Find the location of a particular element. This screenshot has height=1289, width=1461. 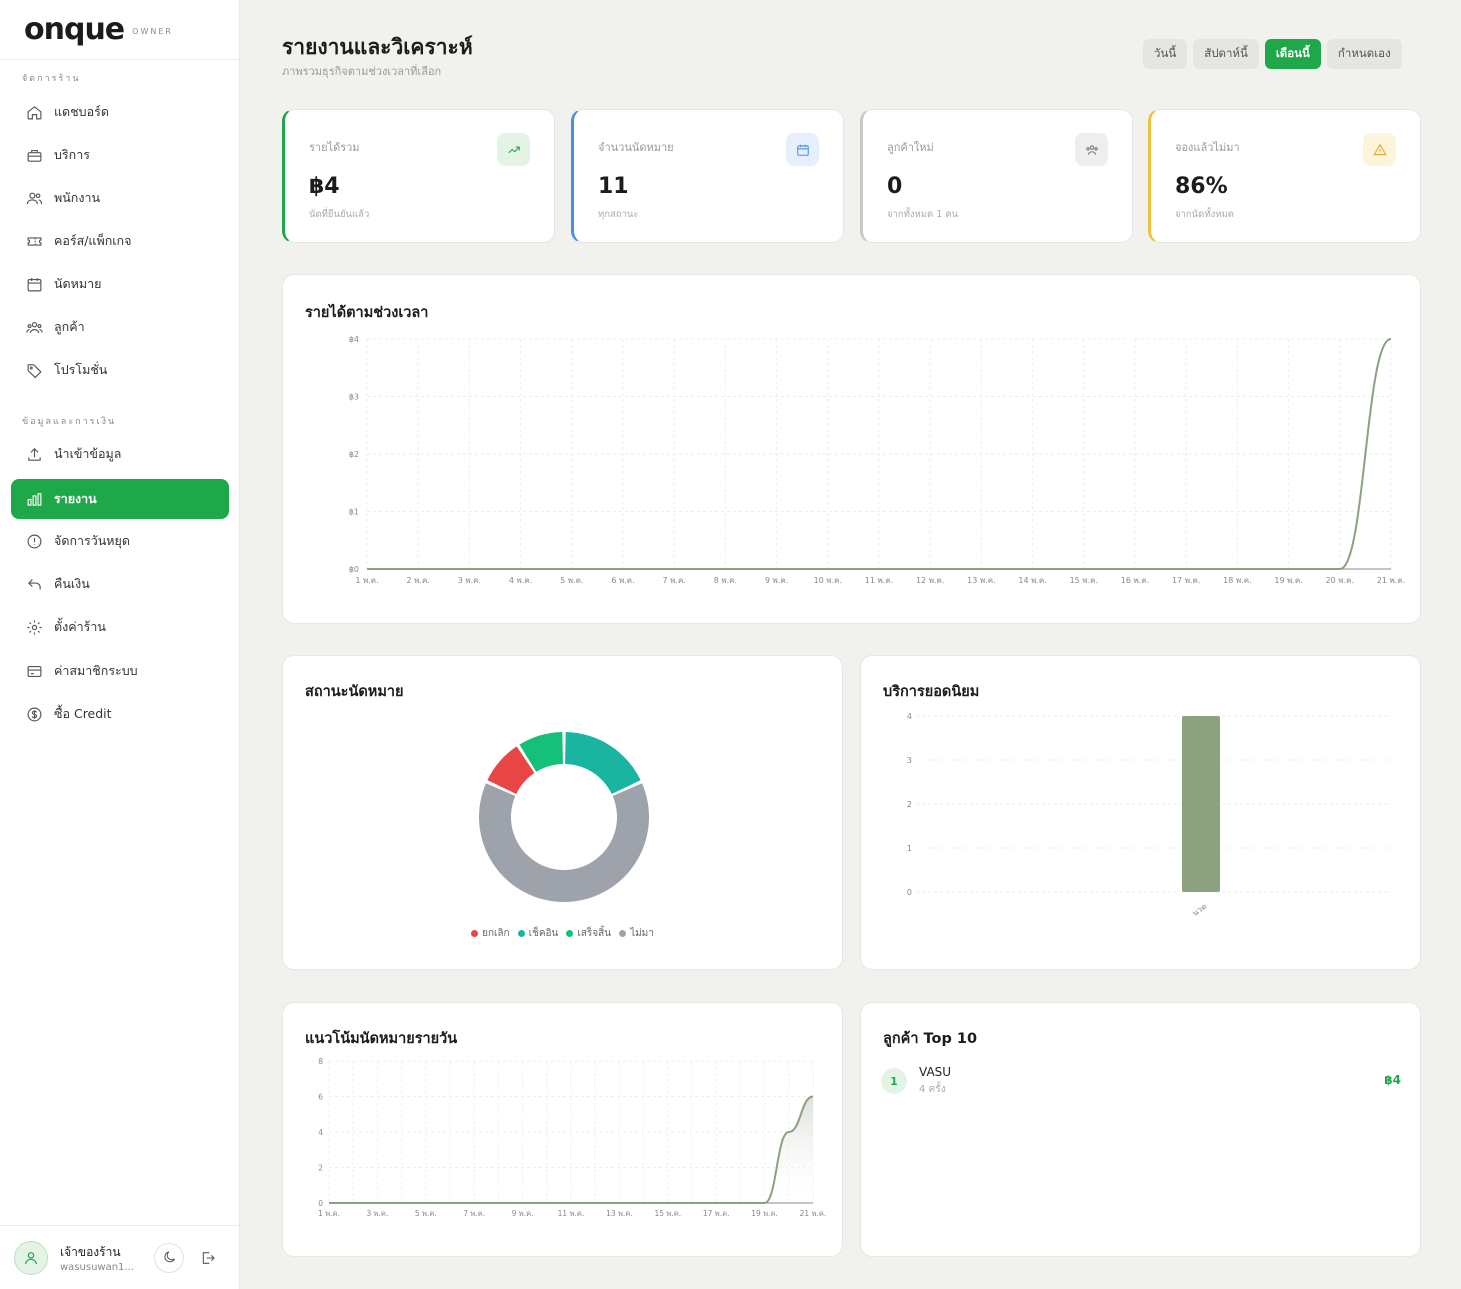

staff-icon is located at coordinates (34, 198).